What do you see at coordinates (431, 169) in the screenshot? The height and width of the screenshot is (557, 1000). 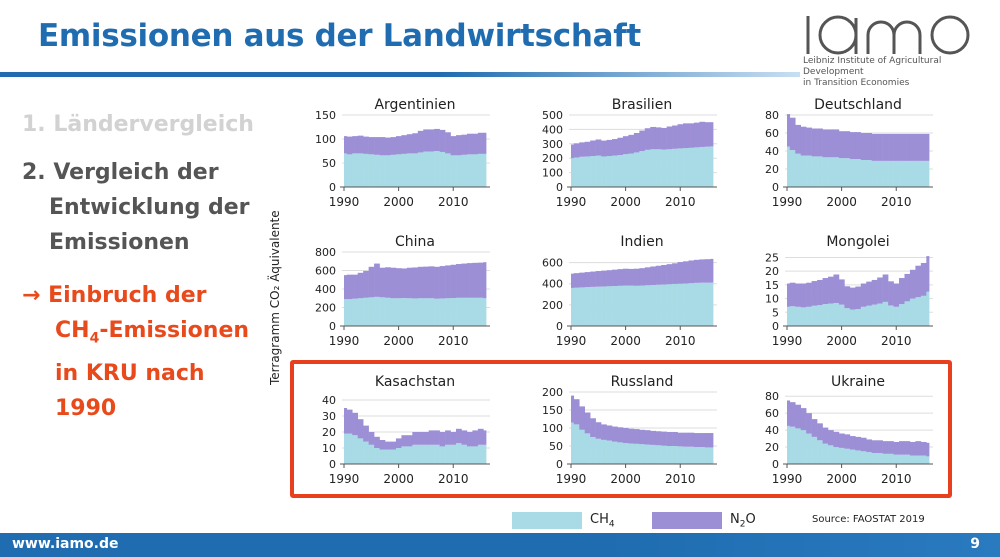 I see `ch4-bar-argentinien-2006` at bounding box center [431, 169].